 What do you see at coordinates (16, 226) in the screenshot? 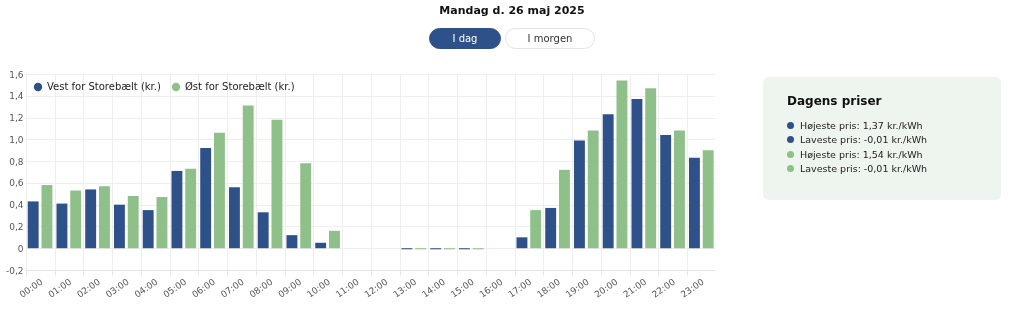
I see `y-tick-label: 0,2` at bounding box center [16, 226].